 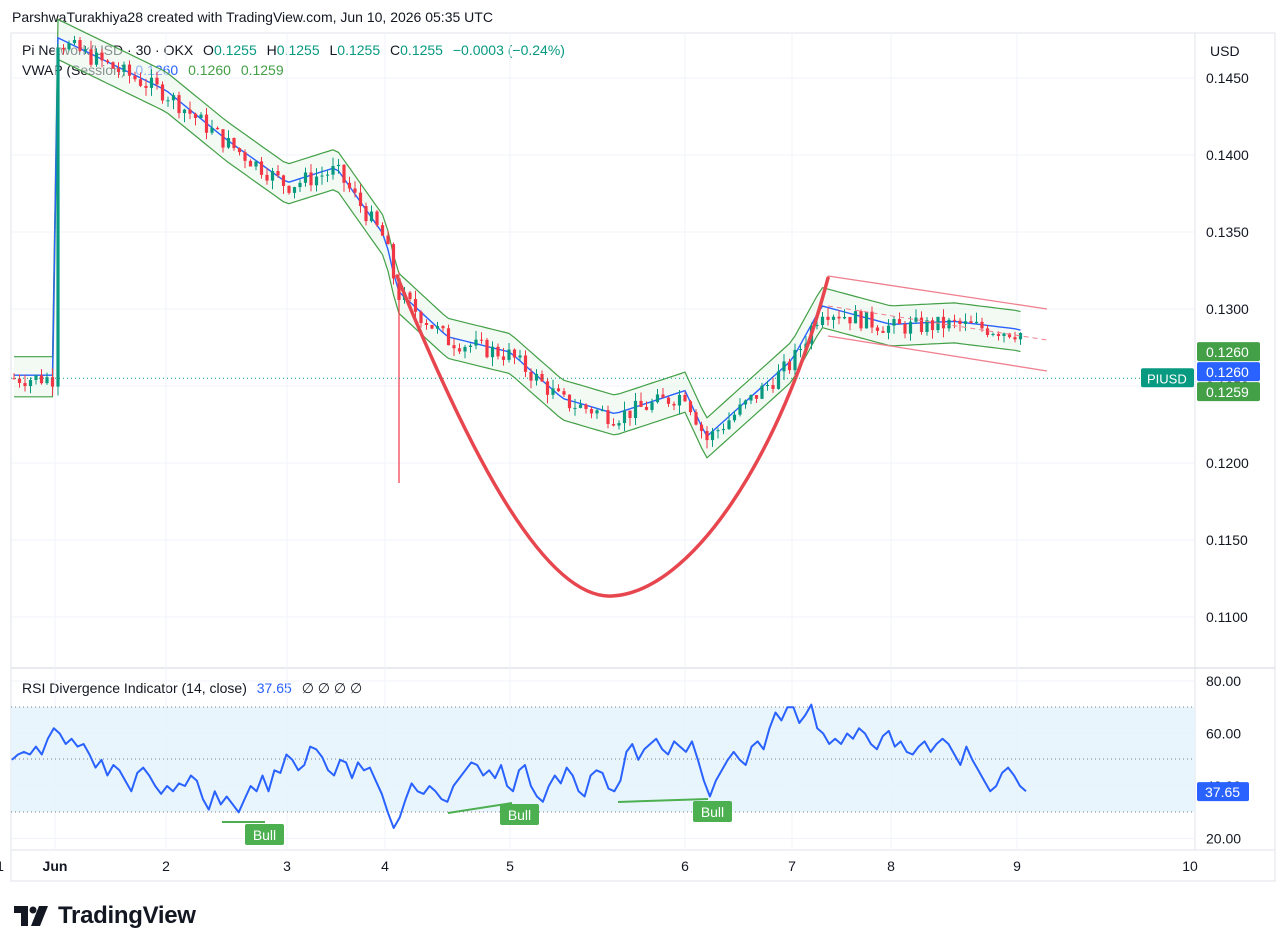 What do you see at coordinates (208, 50) in the screenshot?
I see `open-label: O` at bounding box center [208, 50].